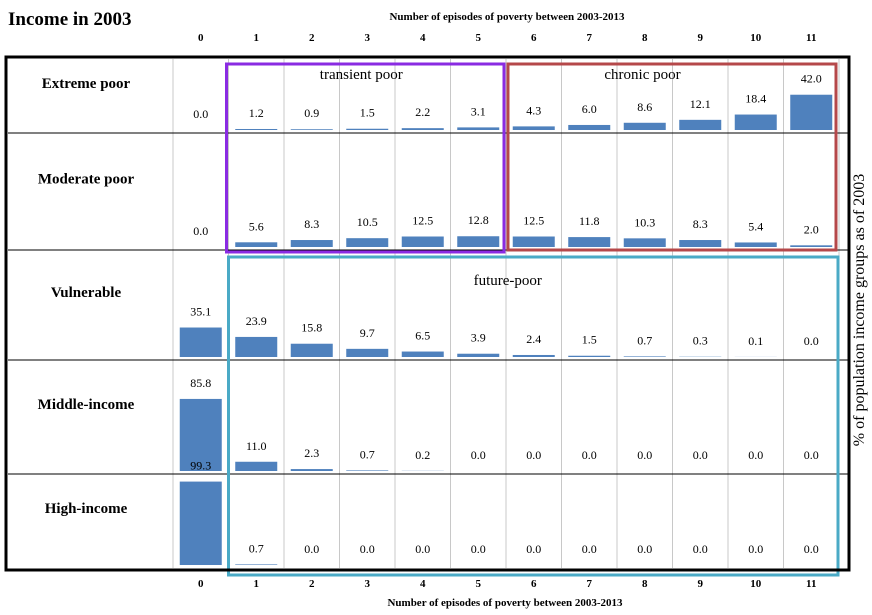 This screenshot has width=872, height=615. What do you see at coordinates (508, 281) in the screenshot?
I see `annotation-label: future-poor` at bounding box center [508, 281].